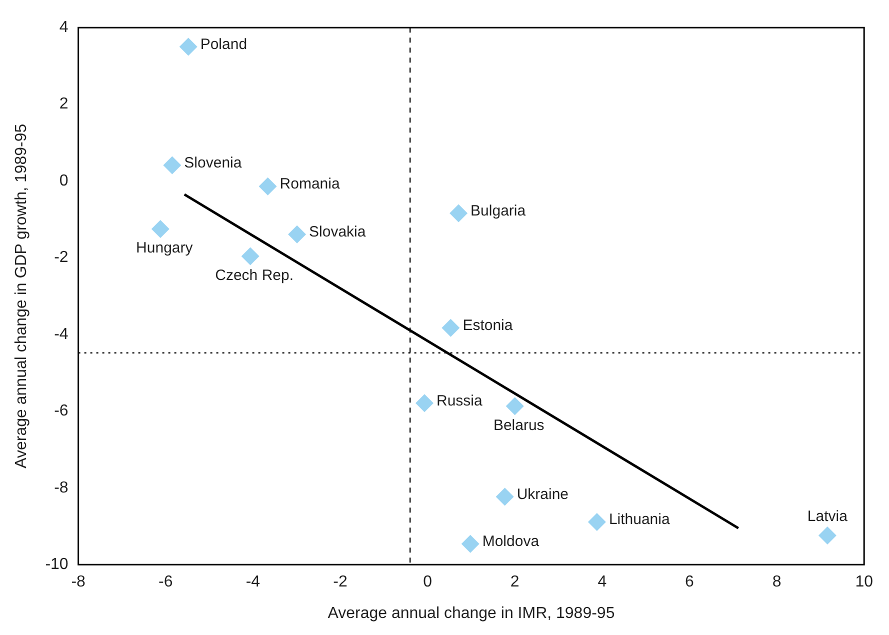  Describe the element at coordinates (61, 257) in the screenshot. I see `y-tick-label: -2` at that location.